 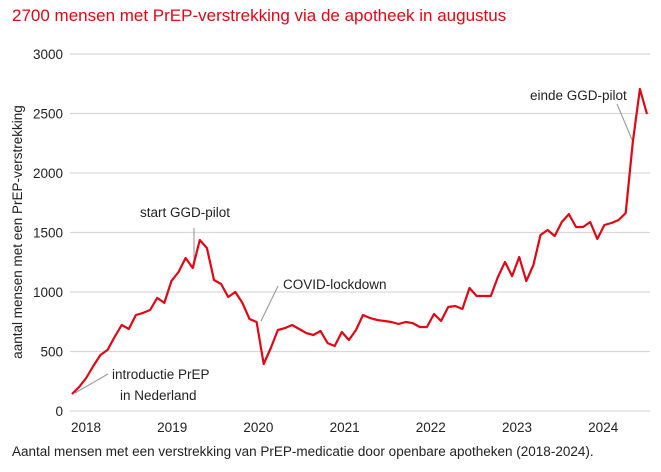 What do you see at coordinates (517, 427) in the screenshot?
I see `x-tick-label: 2023` at bounding box center [517, 427].